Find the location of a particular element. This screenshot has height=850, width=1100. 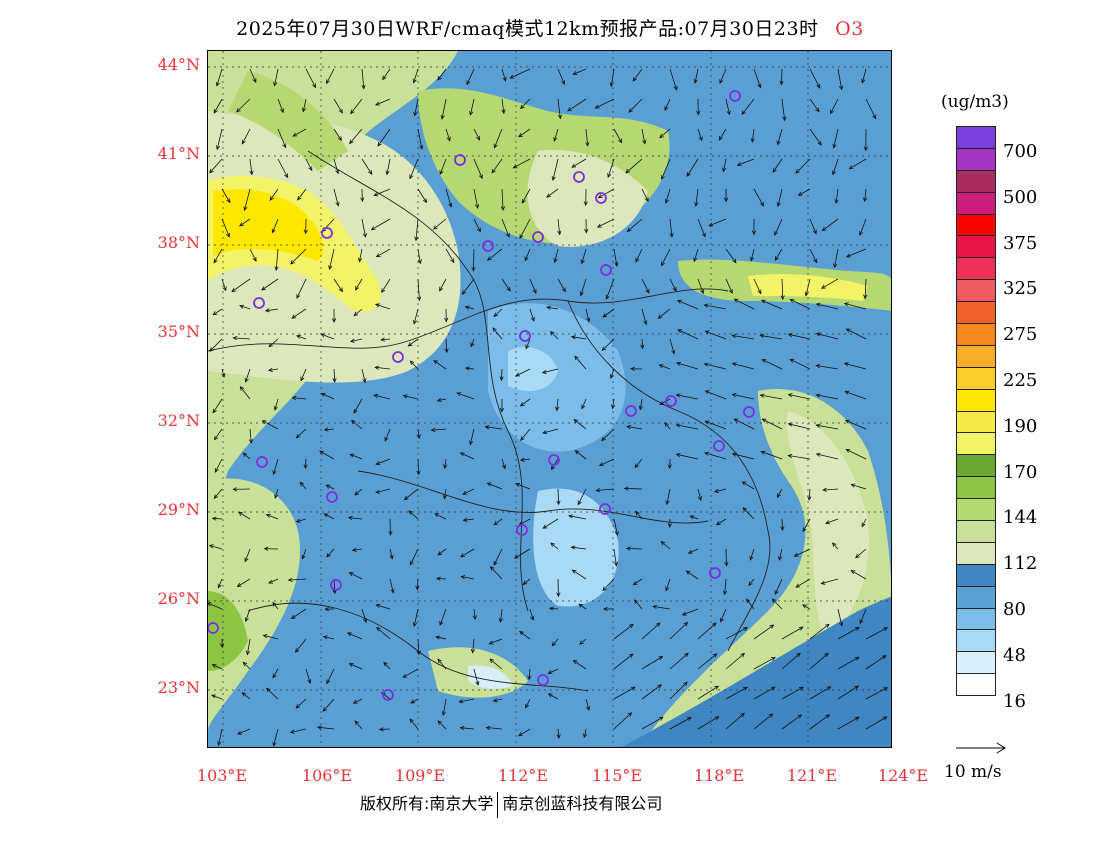

colorbar-label: 700 is located at coordinates (1020, 151).